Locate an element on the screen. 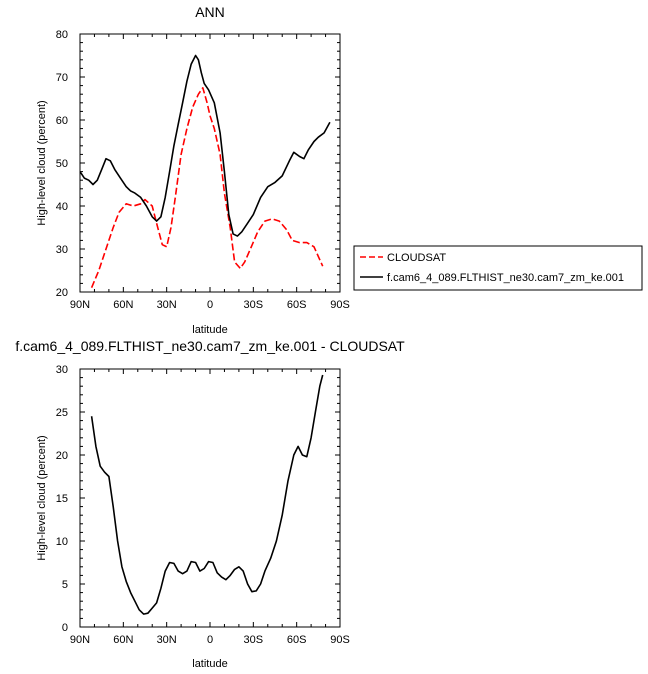 The image size is (648, 674). bottom-ytick-label: 5 is located at coordinates (65, 585).